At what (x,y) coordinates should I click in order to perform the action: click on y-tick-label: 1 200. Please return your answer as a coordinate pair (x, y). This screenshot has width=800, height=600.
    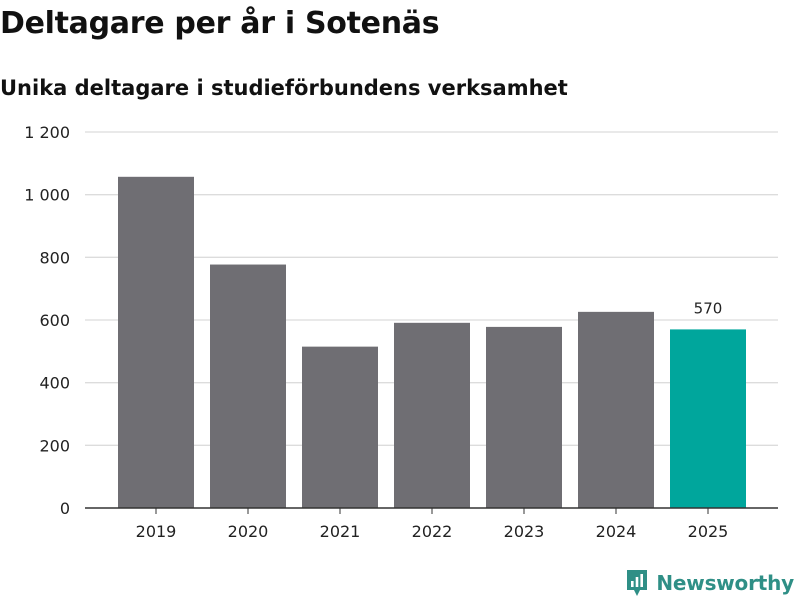
    Looking at the image, I should click on (47, 132).